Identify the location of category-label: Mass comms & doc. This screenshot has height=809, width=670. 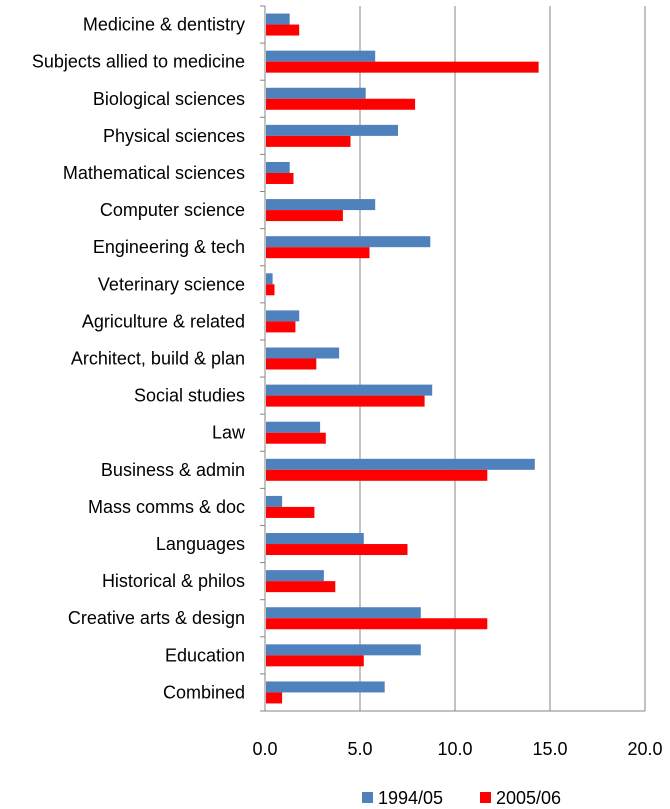
(166, 507).